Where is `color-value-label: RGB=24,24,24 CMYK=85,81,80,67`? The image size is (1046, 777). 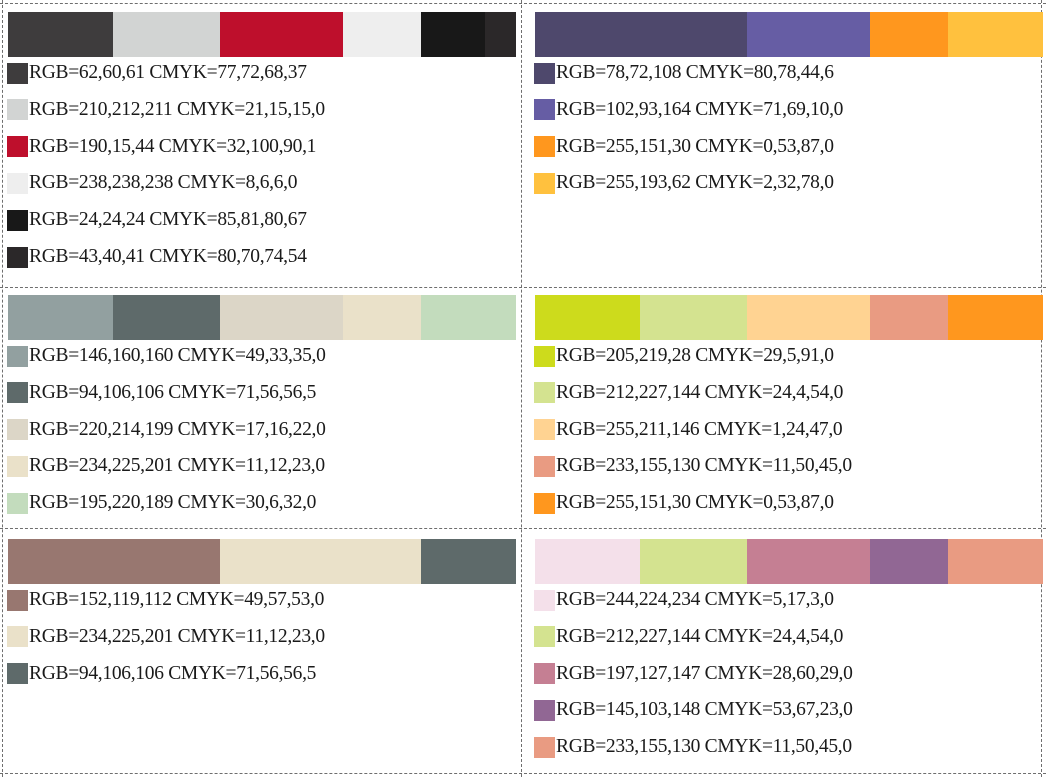 color-value-label: RGB=24,24,24 CMYK=85,81,80,67 is located at coordinates (168, 220).